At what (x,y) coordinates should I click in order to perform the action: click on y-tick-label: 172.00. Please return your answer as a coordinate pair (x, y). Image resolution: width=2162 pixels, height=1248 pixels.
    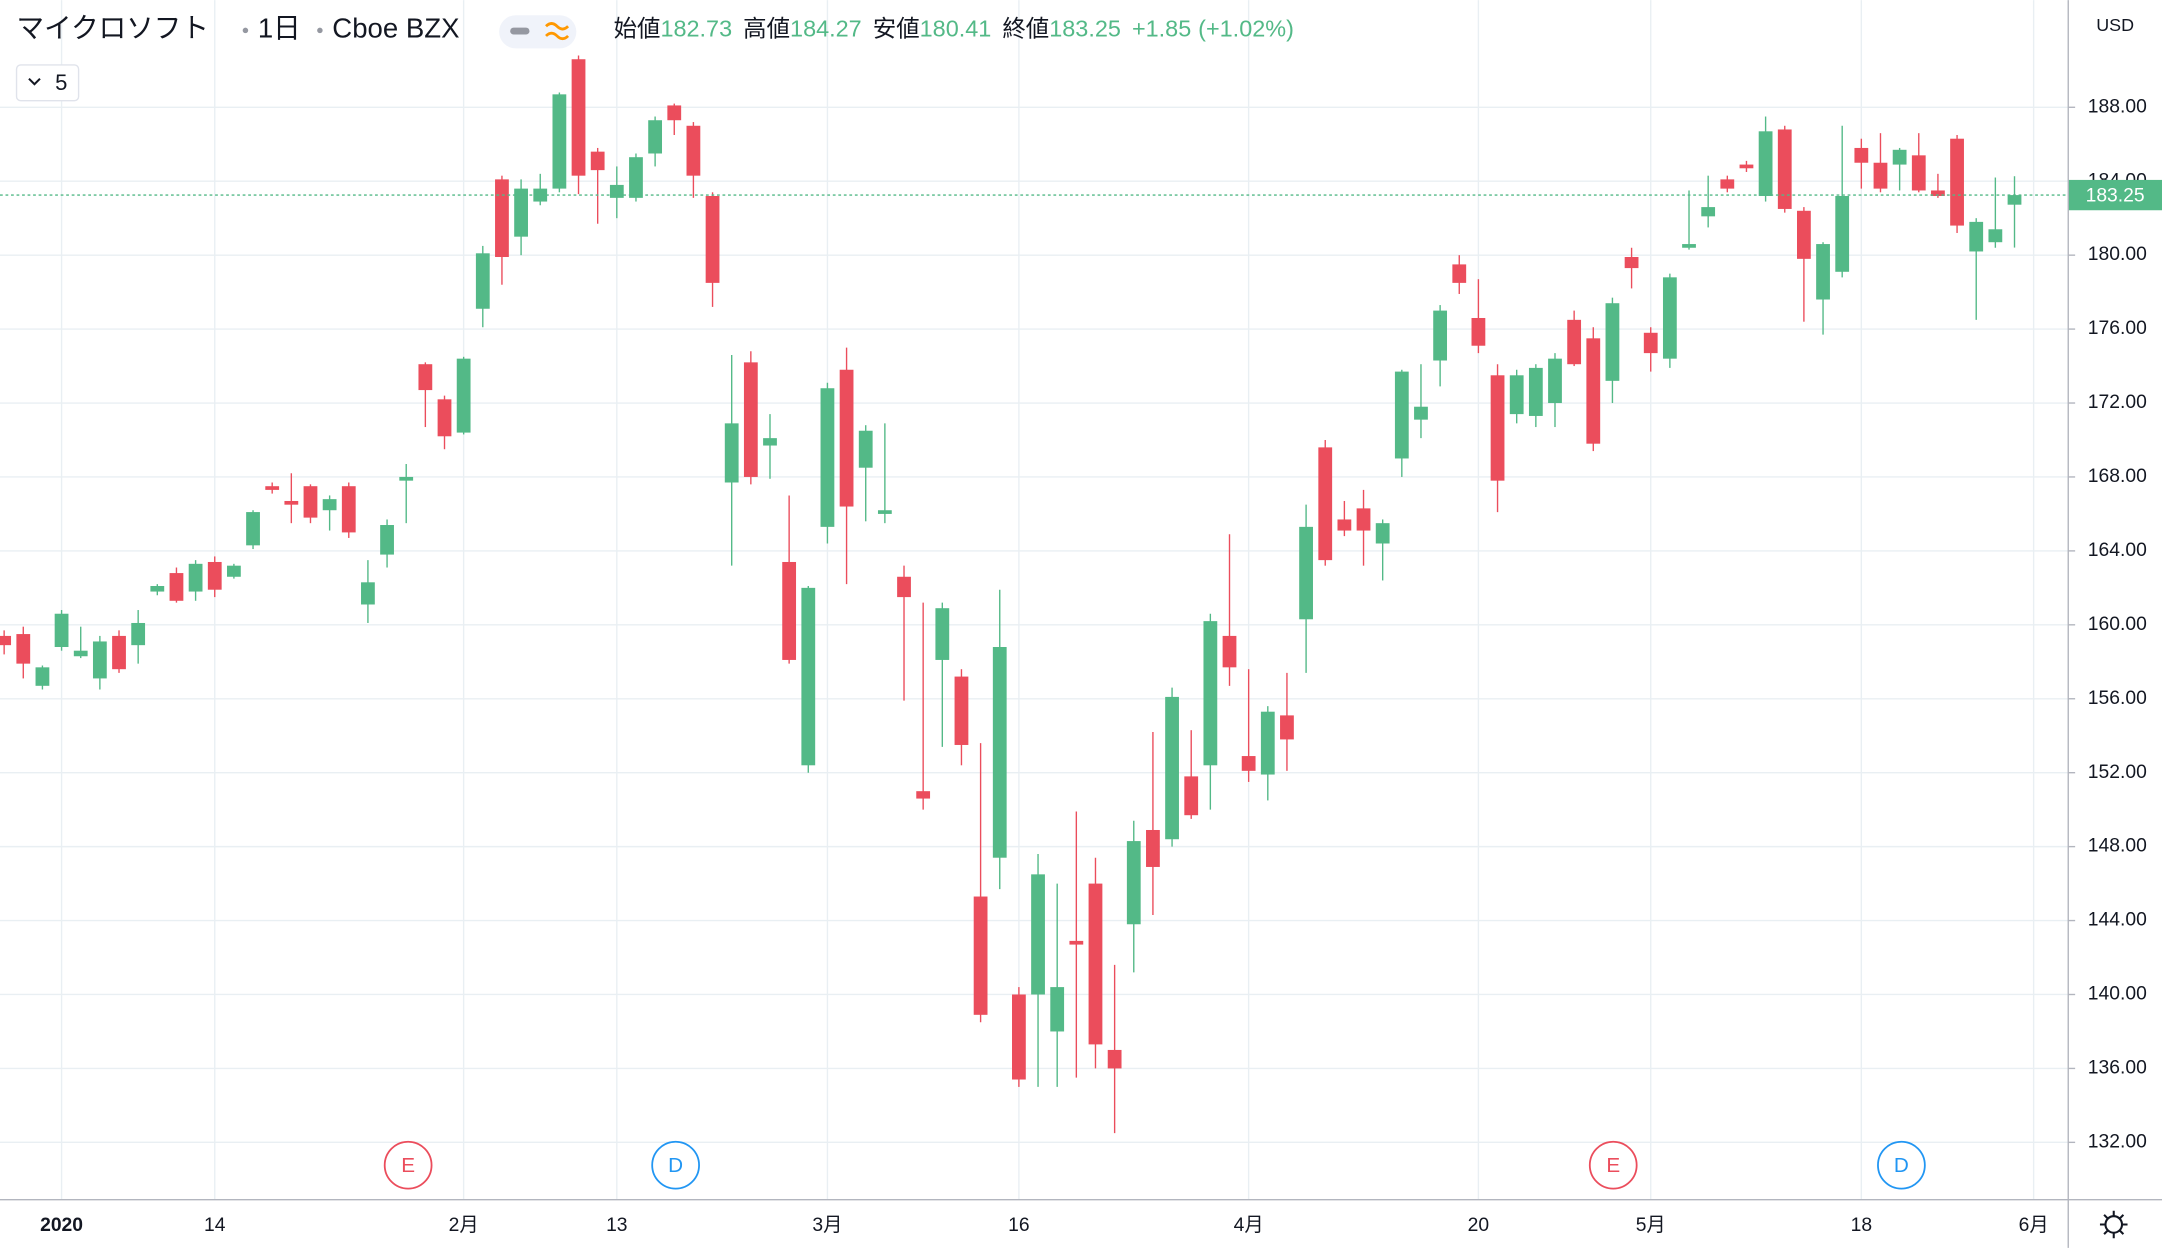
    Looking at the image, I should click on (2117, 402).